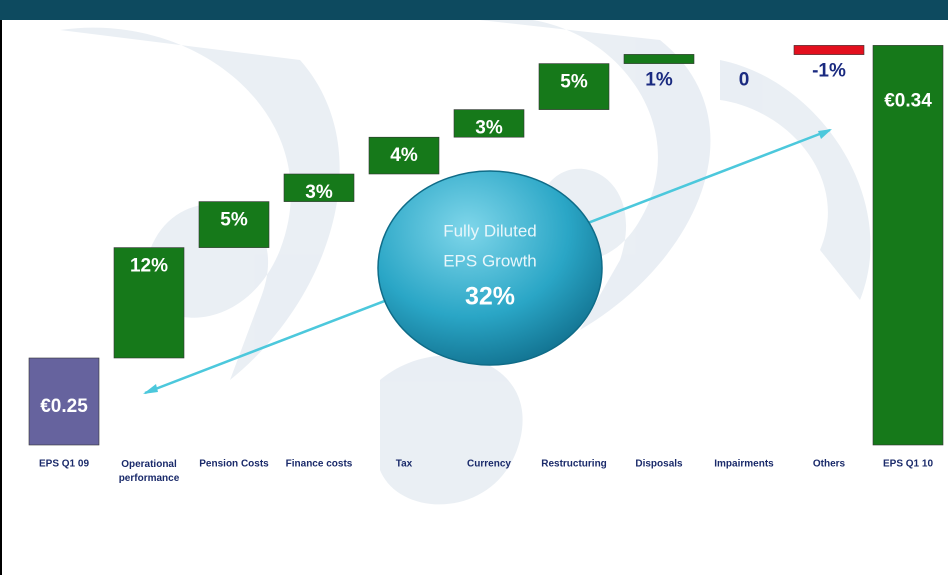  Describe the element at coordinates (474, 10) in the screenshot. I see `header-bar` at that location.